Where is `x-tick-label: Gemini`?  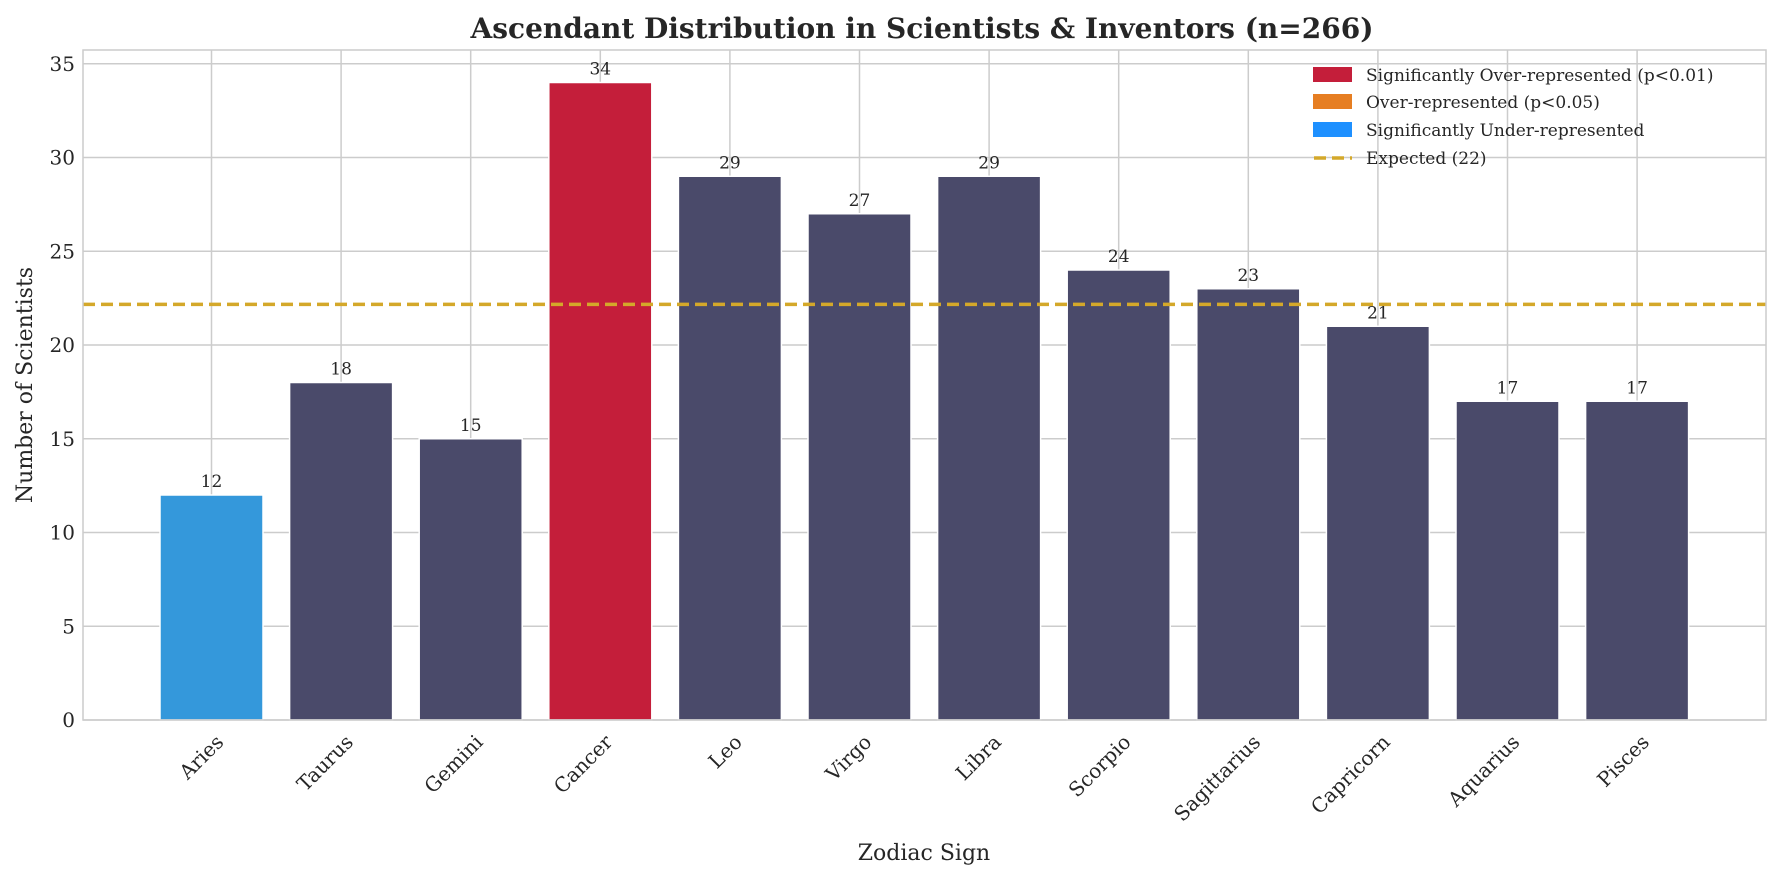
x-tick-label: Gemini is located at coordinates (453, 764).